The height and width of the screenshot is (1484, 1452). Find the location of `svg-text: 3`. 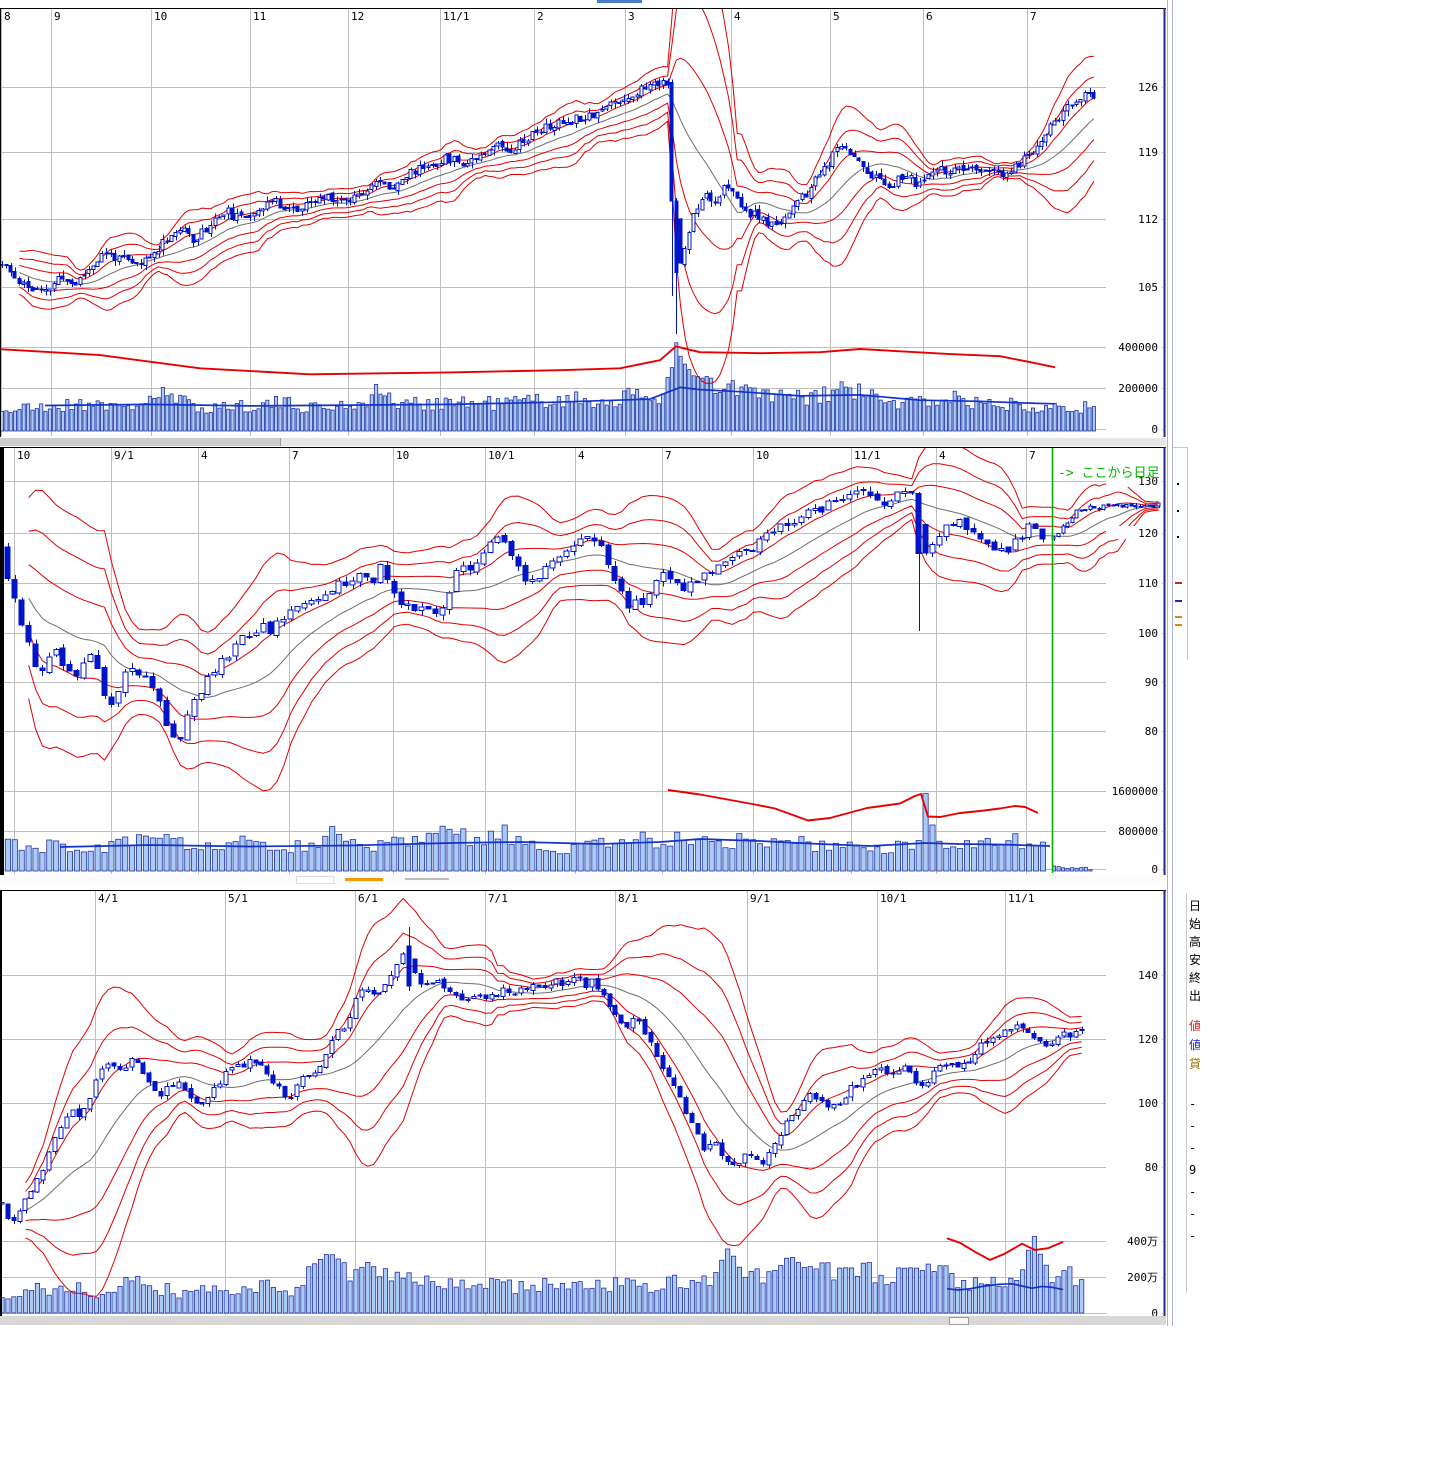

svg-text: 3 is located at coordinates (631, 16).